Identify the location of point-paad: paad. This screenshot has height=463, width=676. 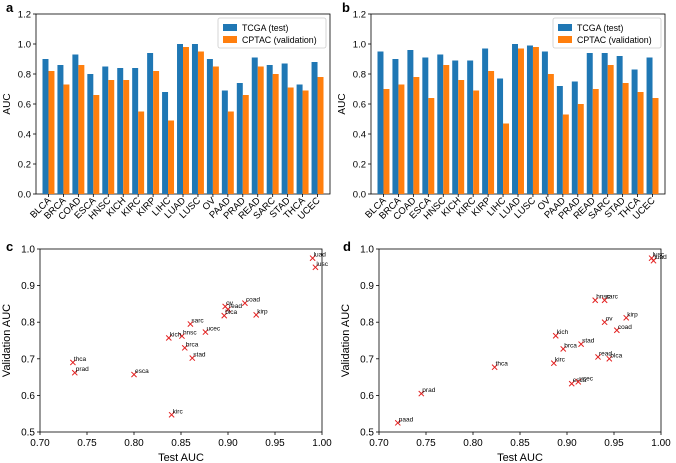
(404, 421).